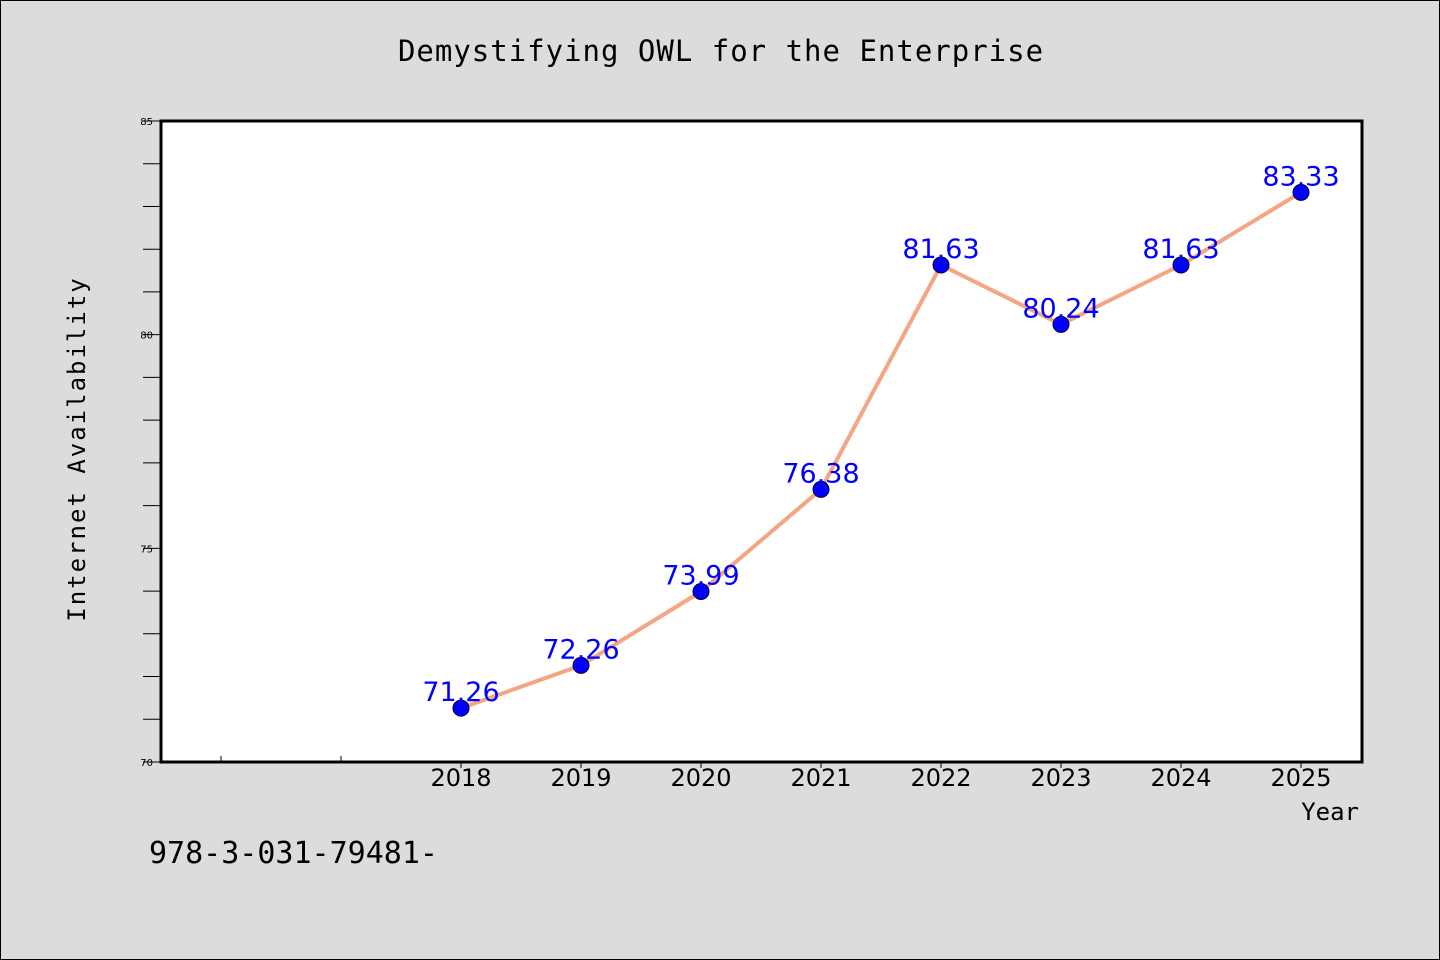 This screenshot has width=1440, height=960. I want to click on x-tick-label: 2024, so click(1180, 778).